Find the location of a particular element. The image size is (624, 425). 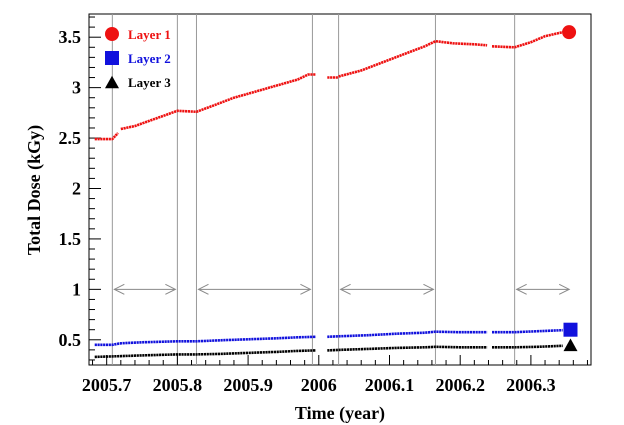

x-tick-label: 2006 is located at coordinates (319, 385).